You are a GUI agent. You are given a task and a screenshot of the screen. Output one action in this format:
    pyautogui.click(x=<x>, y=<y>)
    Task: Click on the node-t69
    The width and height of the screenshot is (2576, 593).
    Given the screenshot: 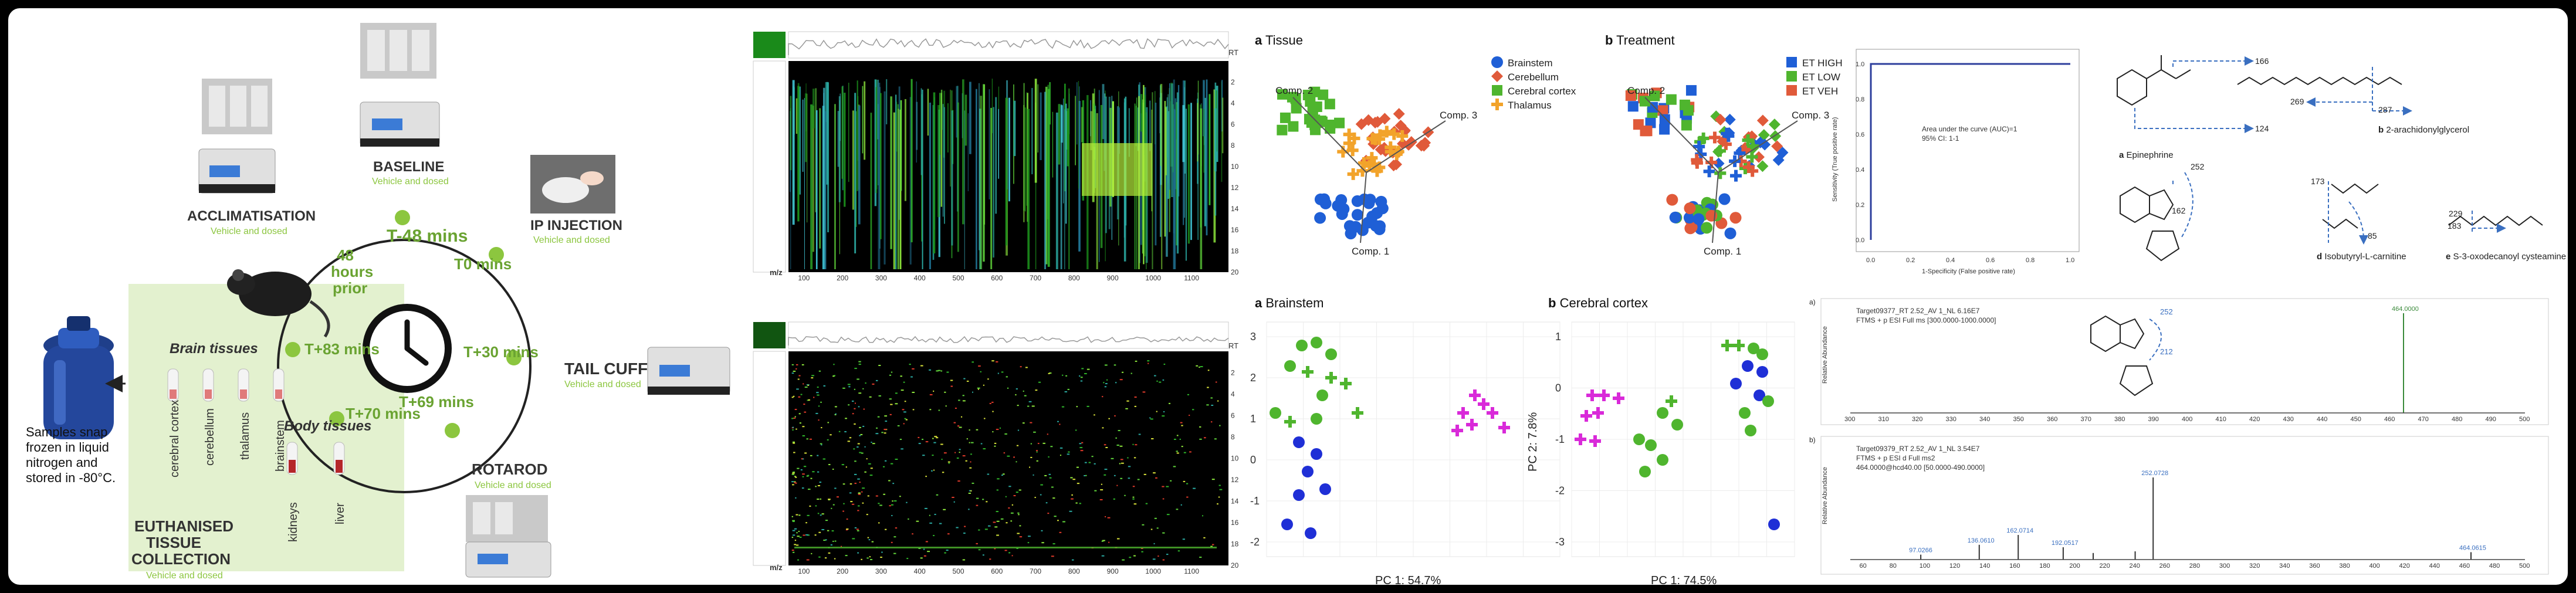 What is the action you would take?
    pyautogui.click(x=452, y=430)
    